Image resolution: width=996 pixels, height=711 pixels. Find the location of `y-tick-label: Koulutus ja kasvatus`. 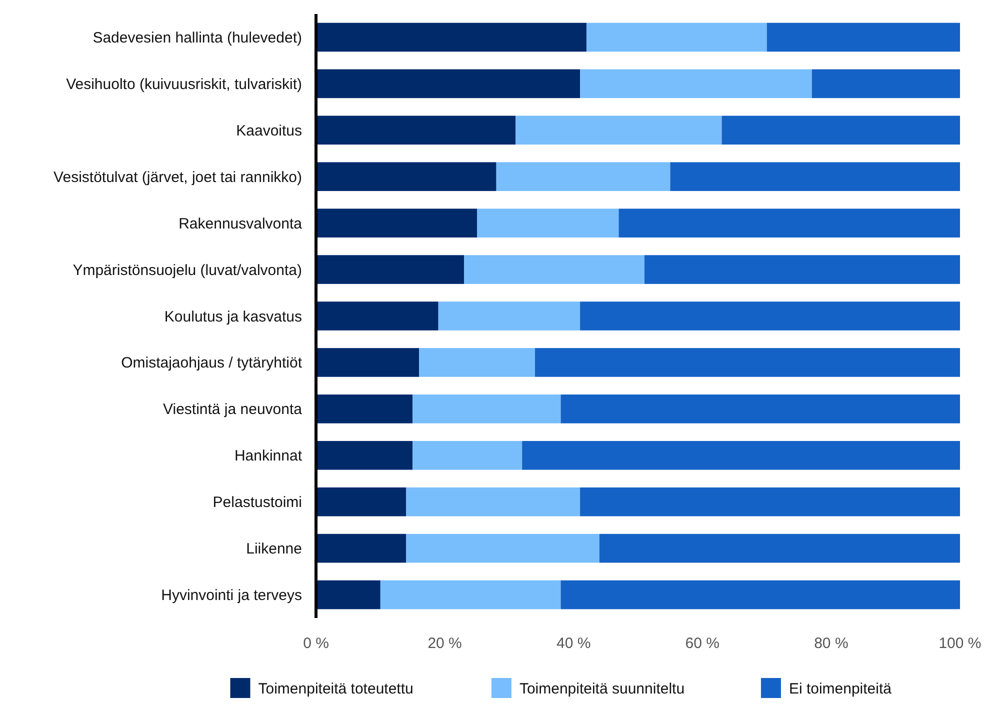

y-tick-label: Koulutus ja kasvatus is located at coordinates (233, 317).